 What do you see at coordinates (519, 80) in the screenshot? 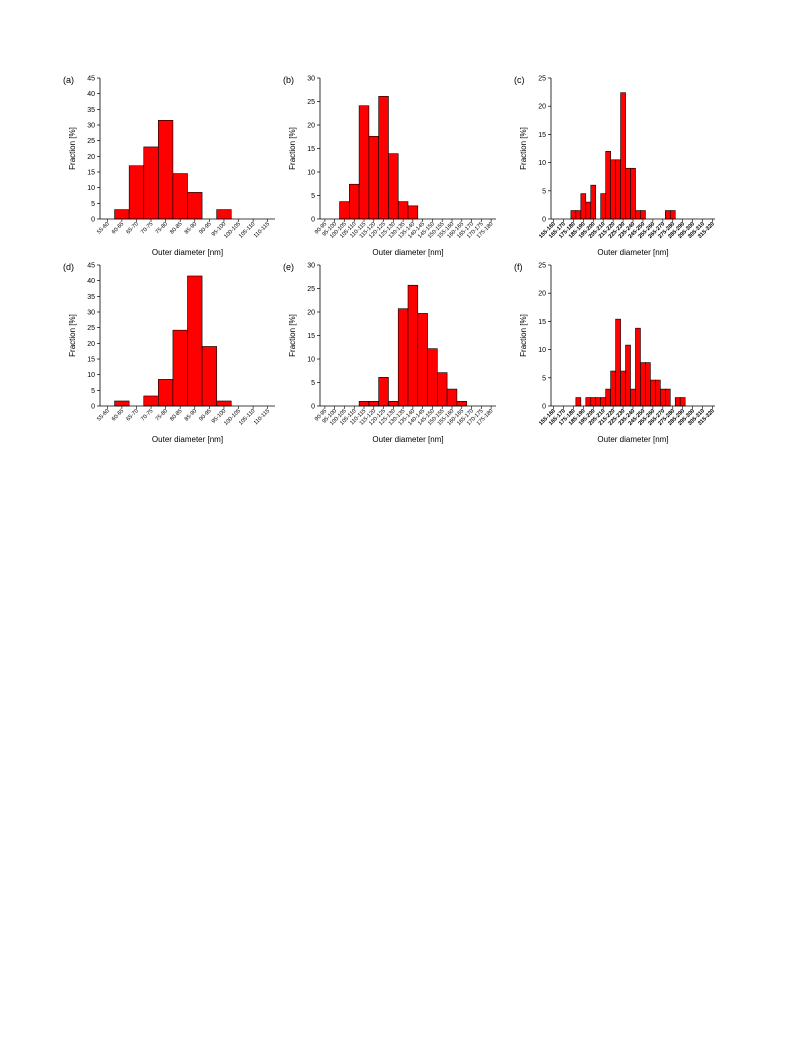
I see `panel-label: (c)` at bounding box center [519, 80].